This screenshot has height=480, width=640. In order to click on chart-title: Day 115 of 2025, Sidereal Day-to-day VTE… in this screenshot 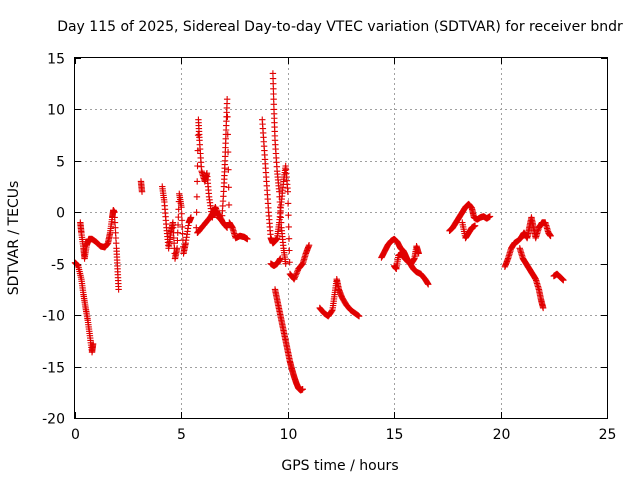, I will do `click(340, 27)`.